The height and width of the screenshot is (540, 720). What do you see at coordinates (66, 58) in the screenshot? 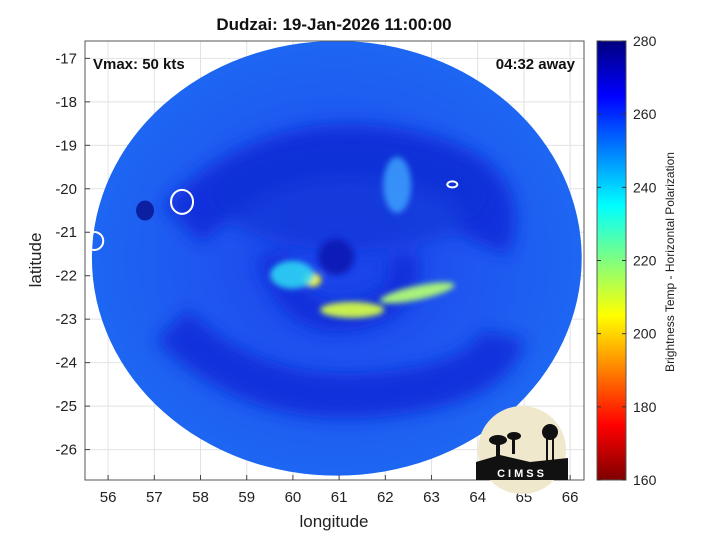
I see `y-tick-label: -17` at bounding box center [66, 58].